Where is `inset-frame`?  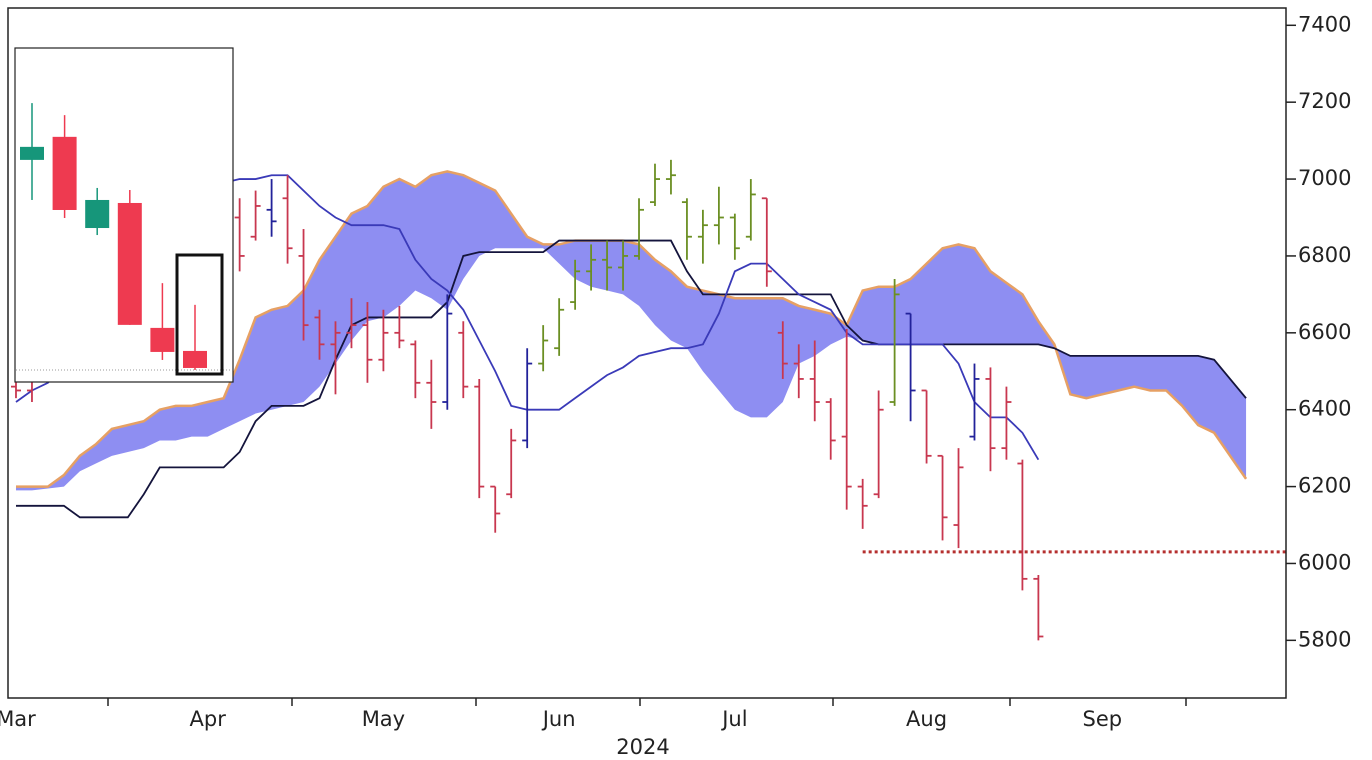
inset-frame is located at coordinates (124, 215).